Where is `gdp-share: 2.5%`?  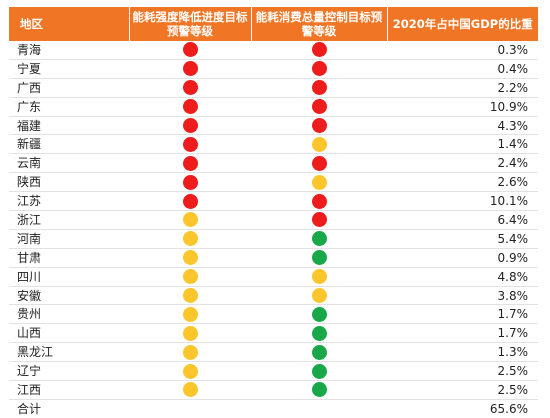 gdp-share: 2.5% is located at coordinates (462, 371).